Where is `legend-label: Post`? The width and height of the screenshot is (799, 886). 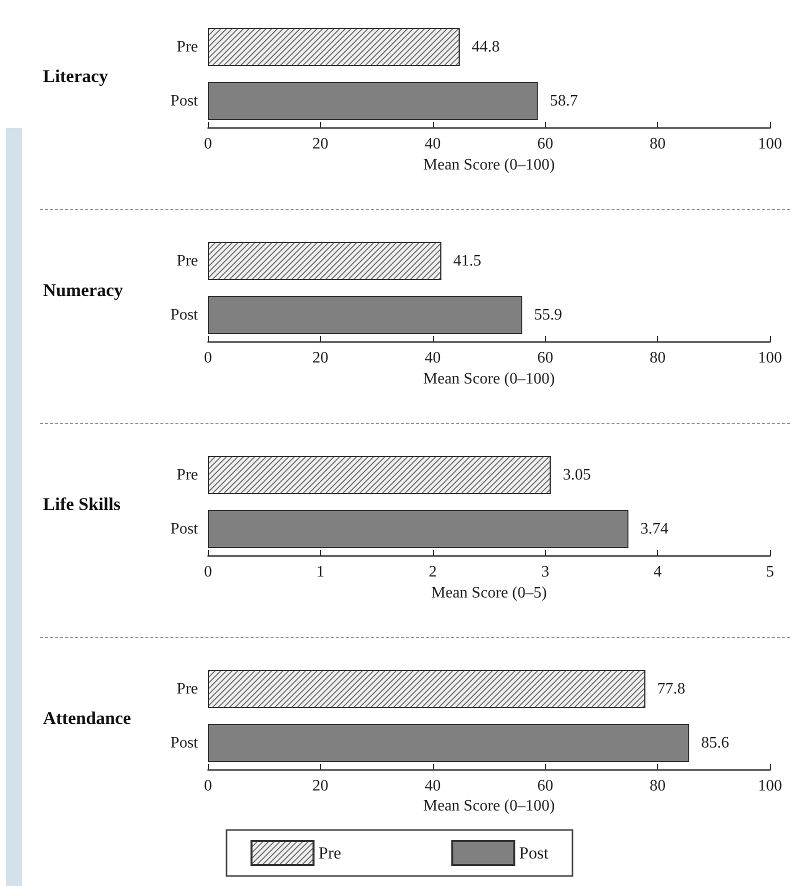
legend-label: Post is located at coordinates (534, 853).